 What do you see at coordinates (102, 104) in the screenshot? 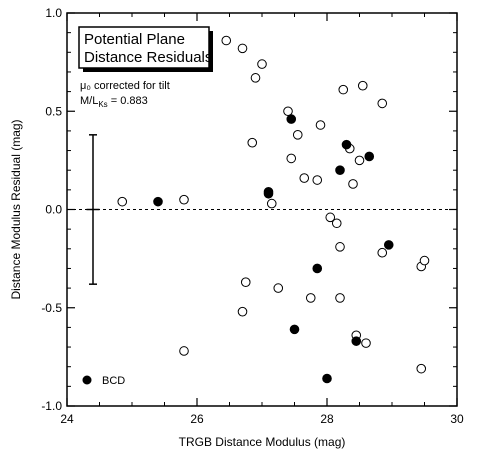
I see `annotation-ml-subscript: Ks` at bounding box center [102, 104].